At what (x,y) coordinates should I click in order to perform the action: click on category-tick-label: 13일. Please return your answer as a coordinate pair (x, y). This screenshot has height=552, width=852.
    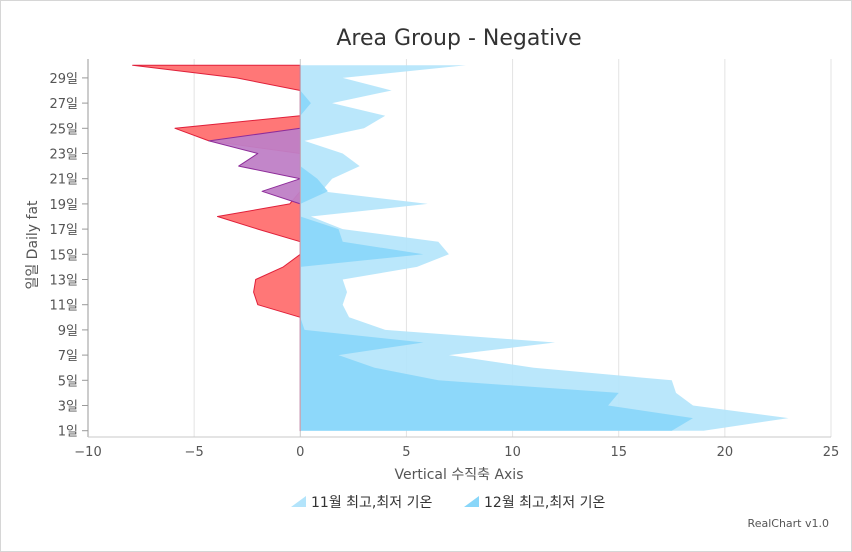
    Looking at the image, I should click on (63, 281).